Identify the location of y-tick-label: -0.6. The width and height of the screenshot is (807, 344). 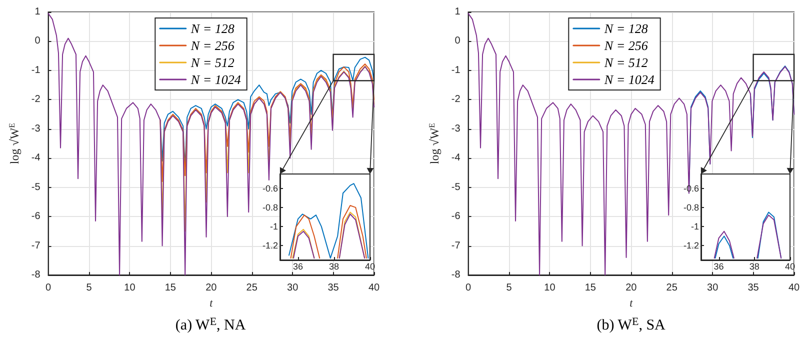
(270, 188).